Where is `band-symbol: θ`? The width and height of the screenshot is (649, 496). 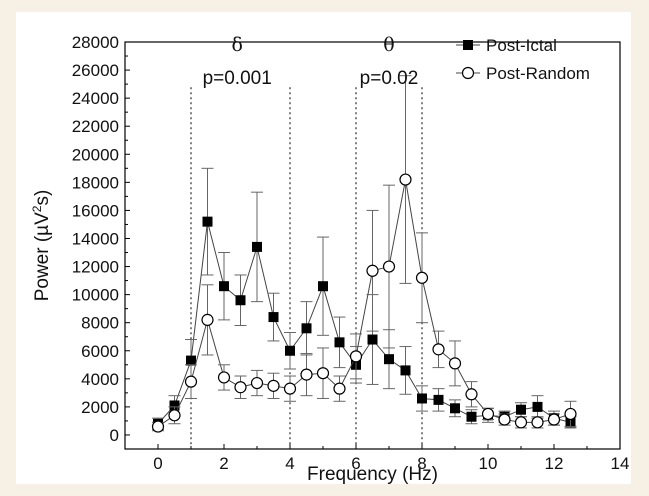 band-symbol: θ is located at coordinates (388, 45).